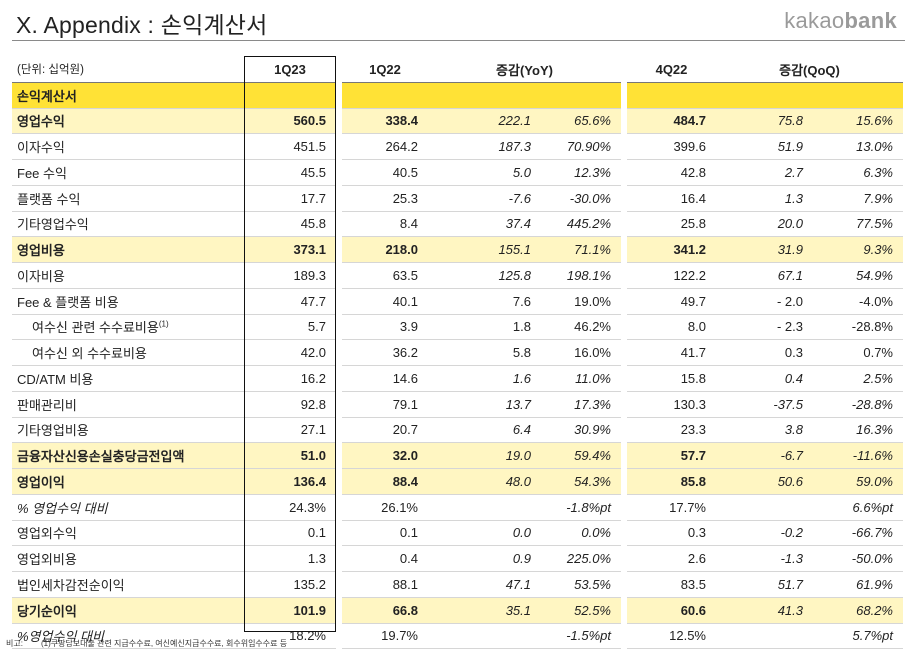 This screenshot has width=915, height=659. What do you see at coordinates (385, 70) in the screenshot?
I see `col-header-1q22: 1Q22` at bounding box center [385, 70].